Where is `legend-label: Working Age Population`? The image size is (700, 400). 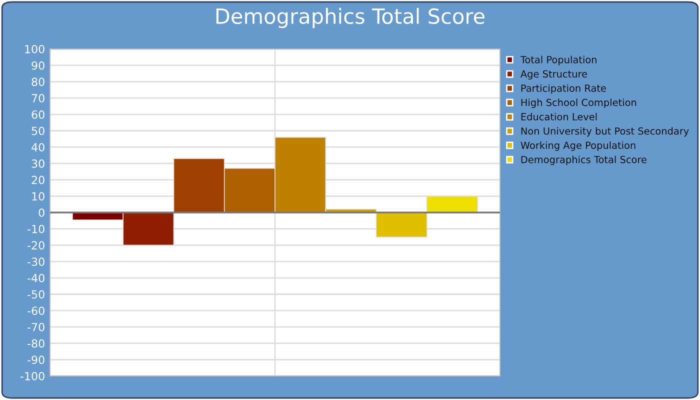 legend-label: Working Age Population is located at coordinates (578, 146).